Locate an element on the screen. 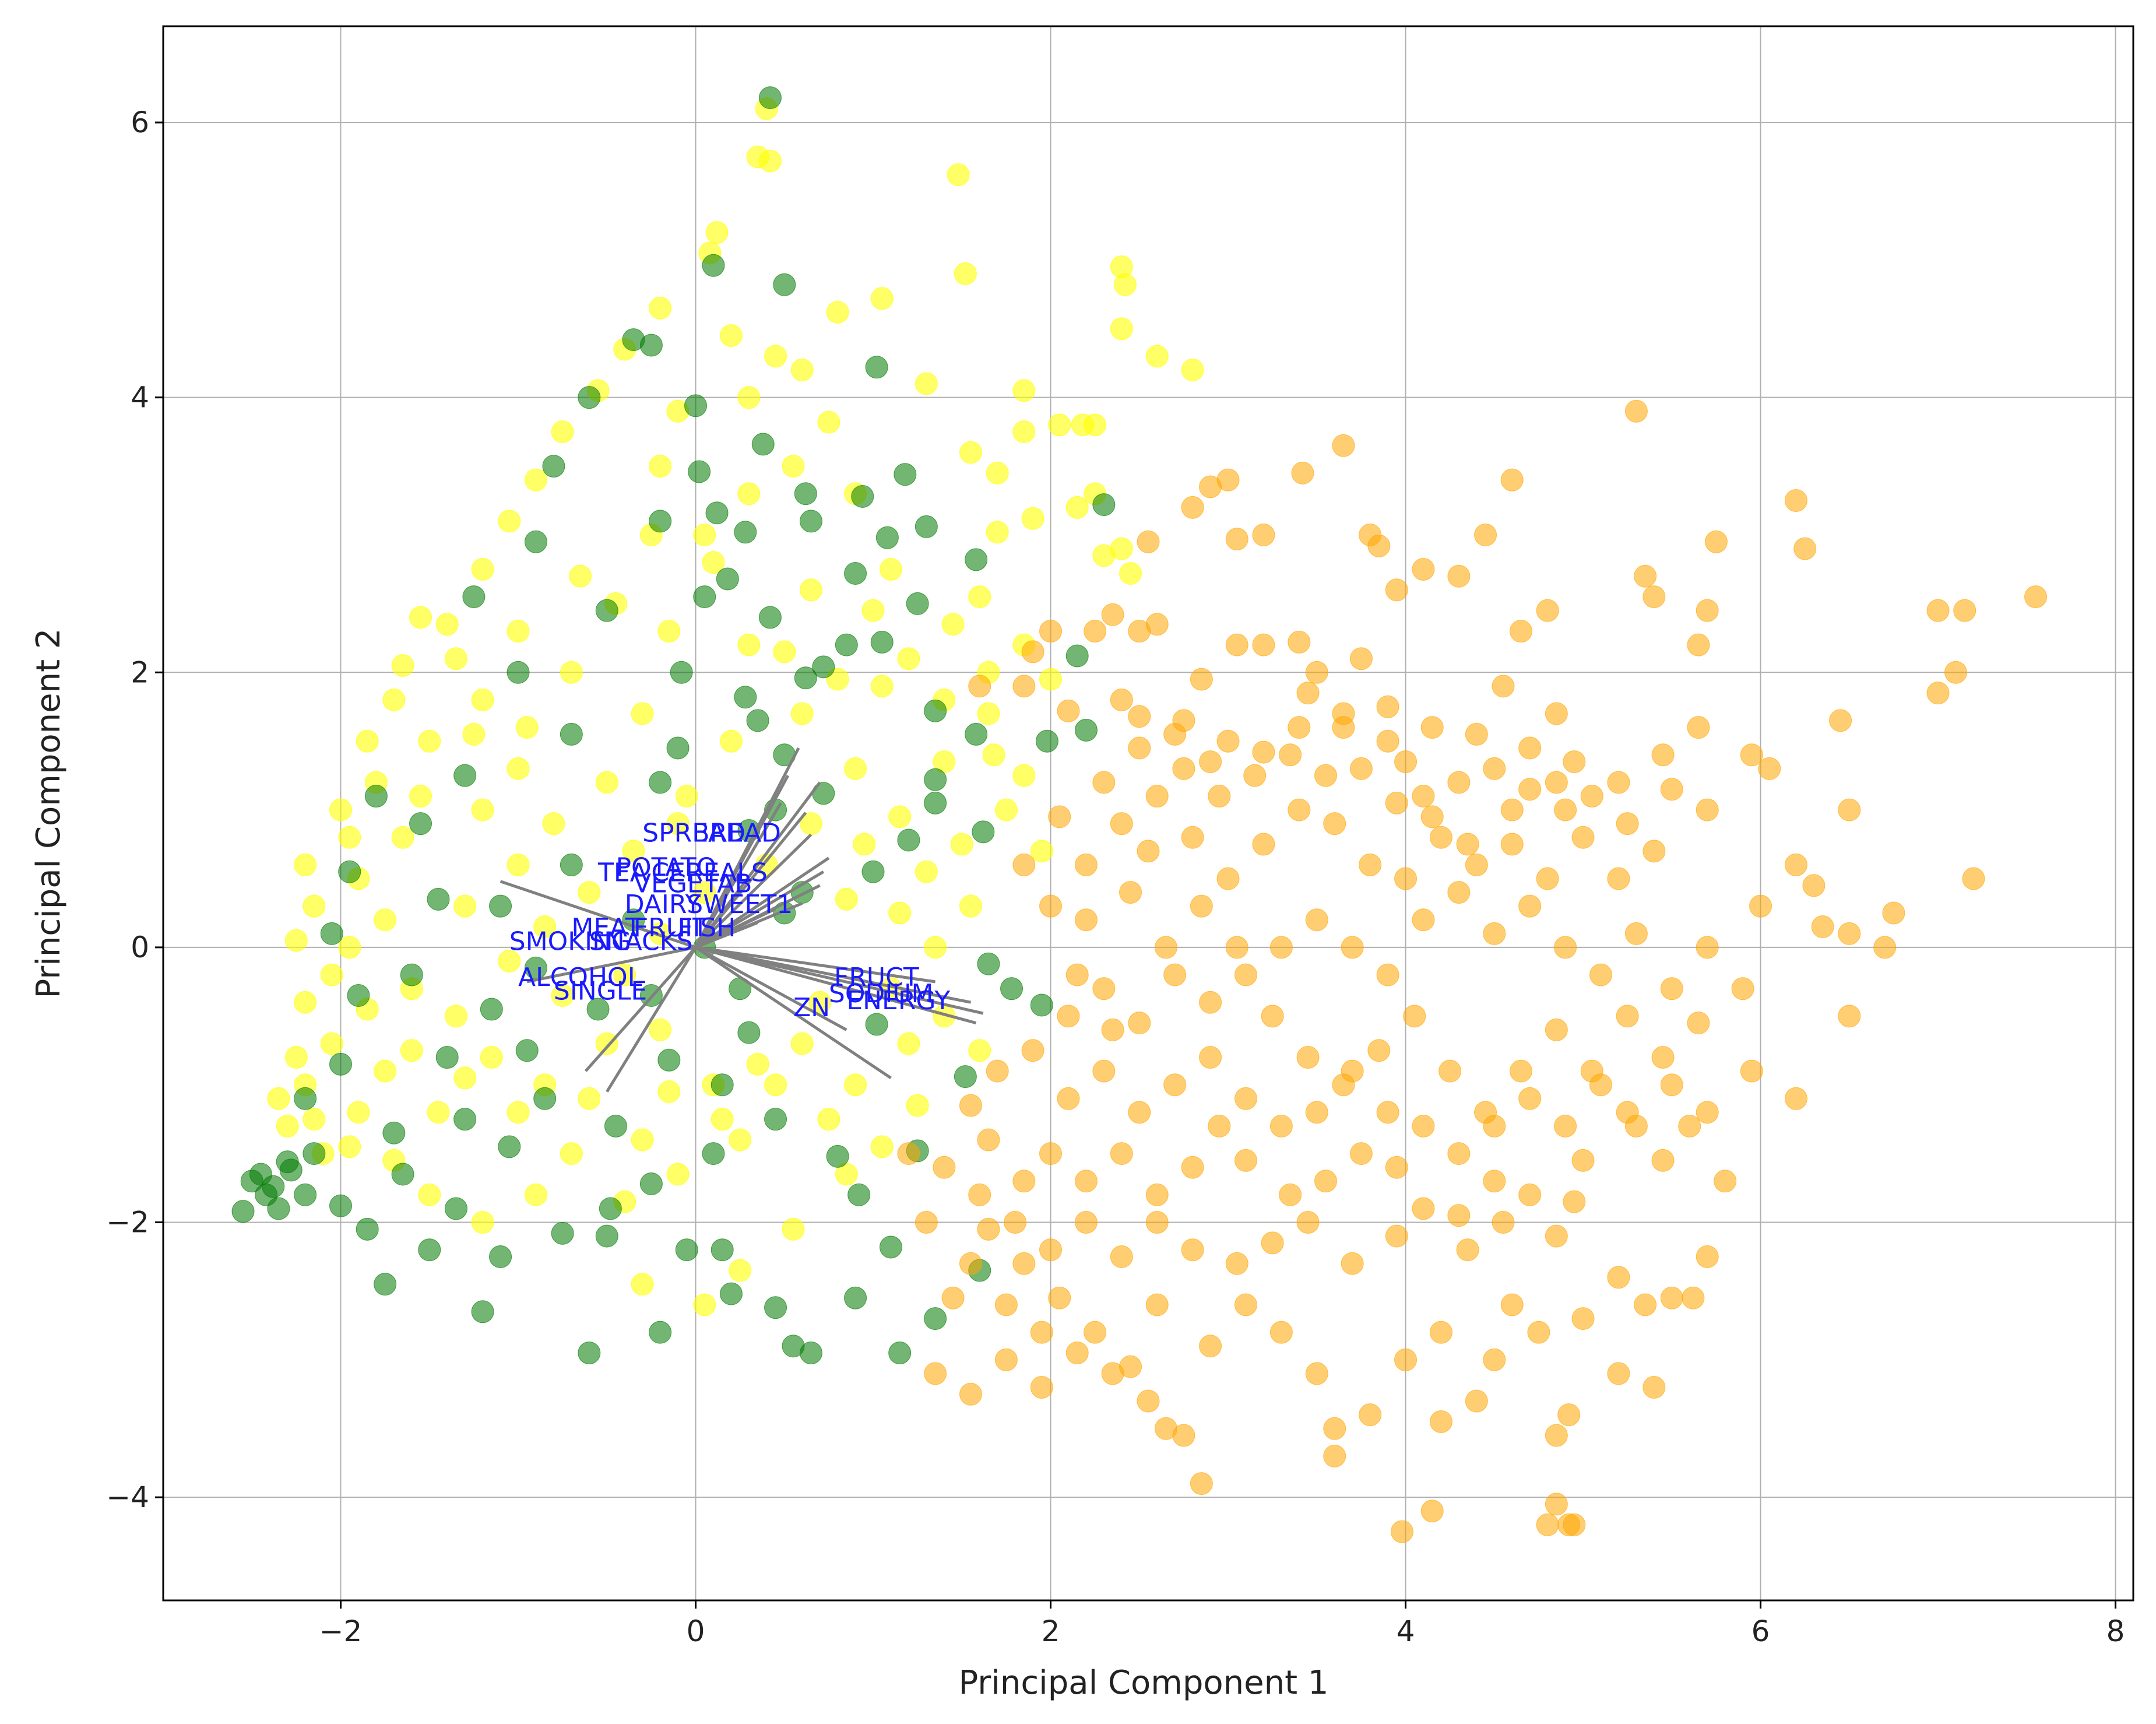  y-axis-label: Principal Component 2 is located at coordinates (49, 813).